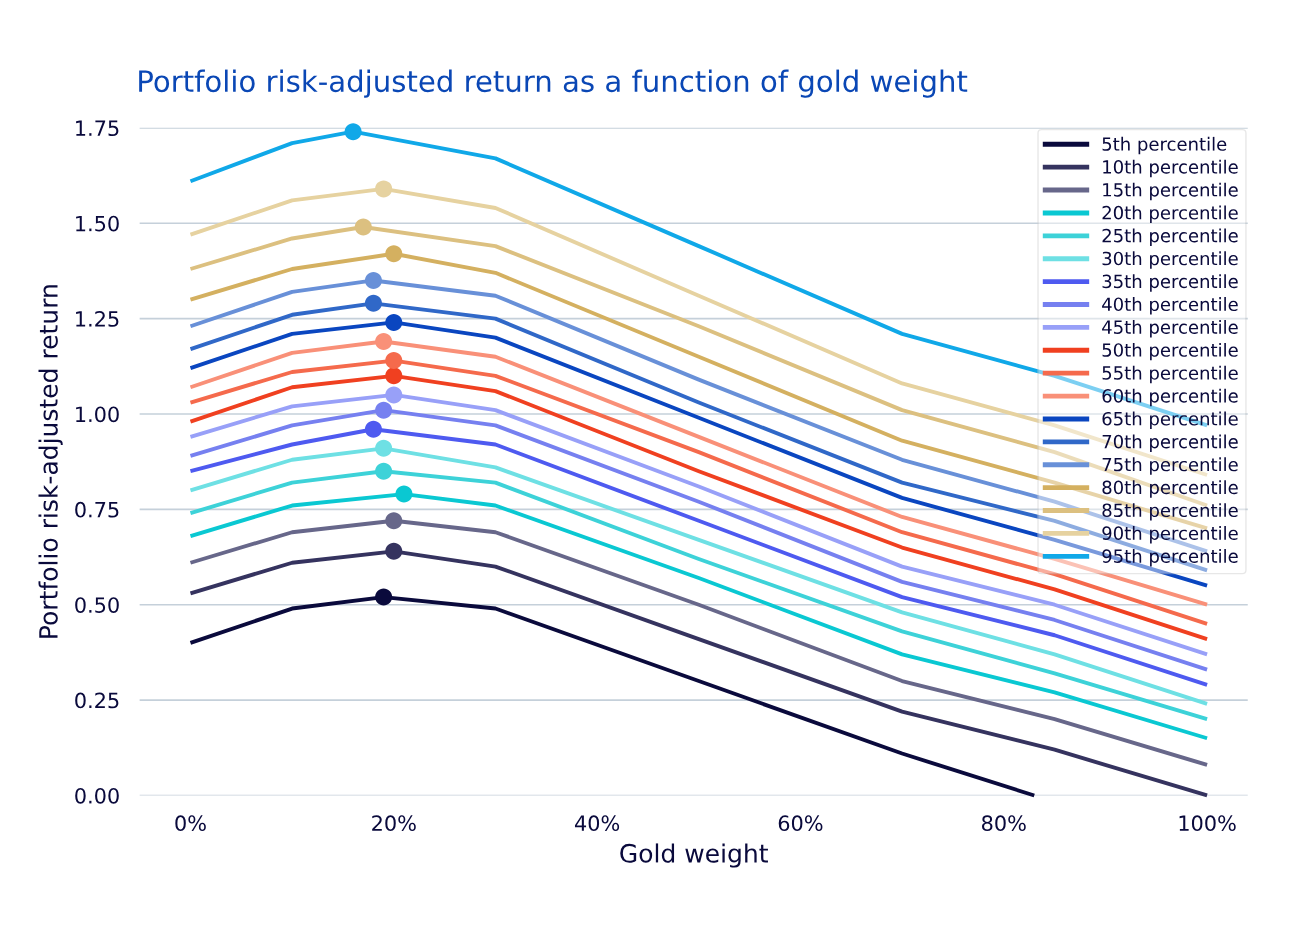  Describe the element at coordinates (1170, 306) in the screenshot. I see `legend-label: 40th percentile` at that location.